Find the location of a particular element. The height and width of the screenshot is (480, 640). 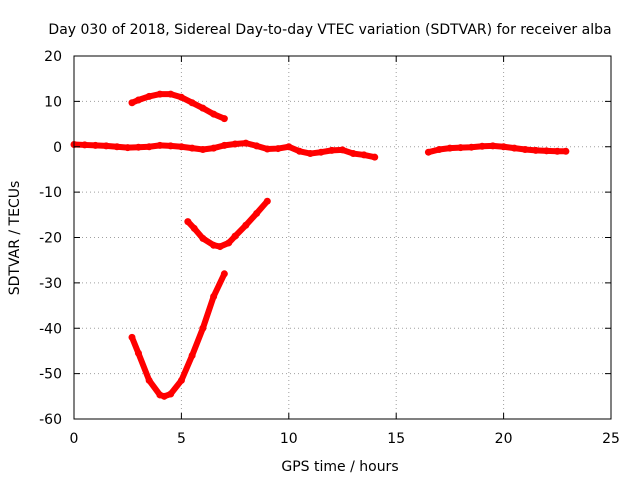

y-tick-label: -20 is located at coordinates (50, 239).